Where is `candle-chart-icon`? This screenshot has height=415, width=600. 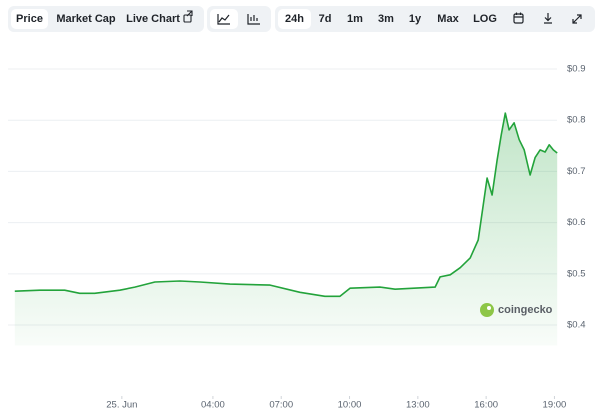 candle-chart-icon is located at coordinates (253, 19).